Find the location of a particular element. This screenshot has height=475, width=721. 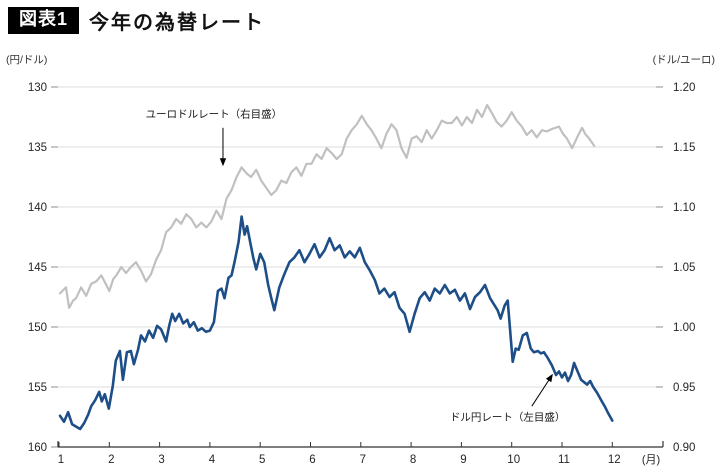

left-axis-unit-label: (円/ドル) is located at coordinates (27, 60).